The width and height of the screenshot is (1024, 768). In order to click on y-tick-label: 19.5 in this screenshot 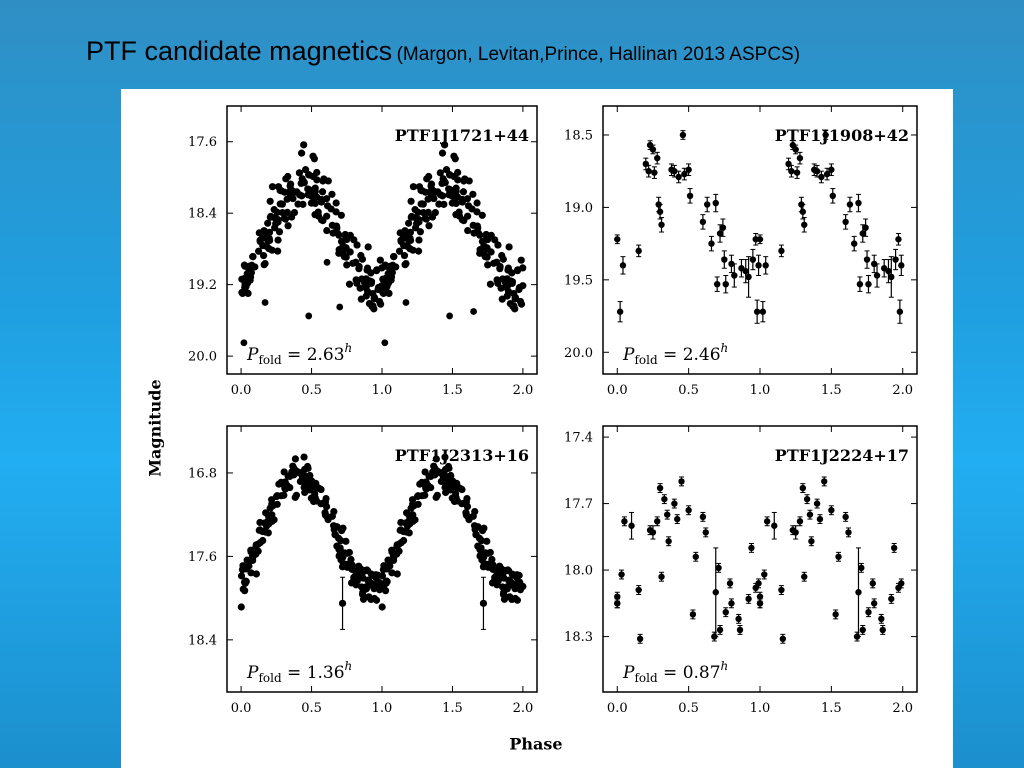, I will do `click(578, 280)`.